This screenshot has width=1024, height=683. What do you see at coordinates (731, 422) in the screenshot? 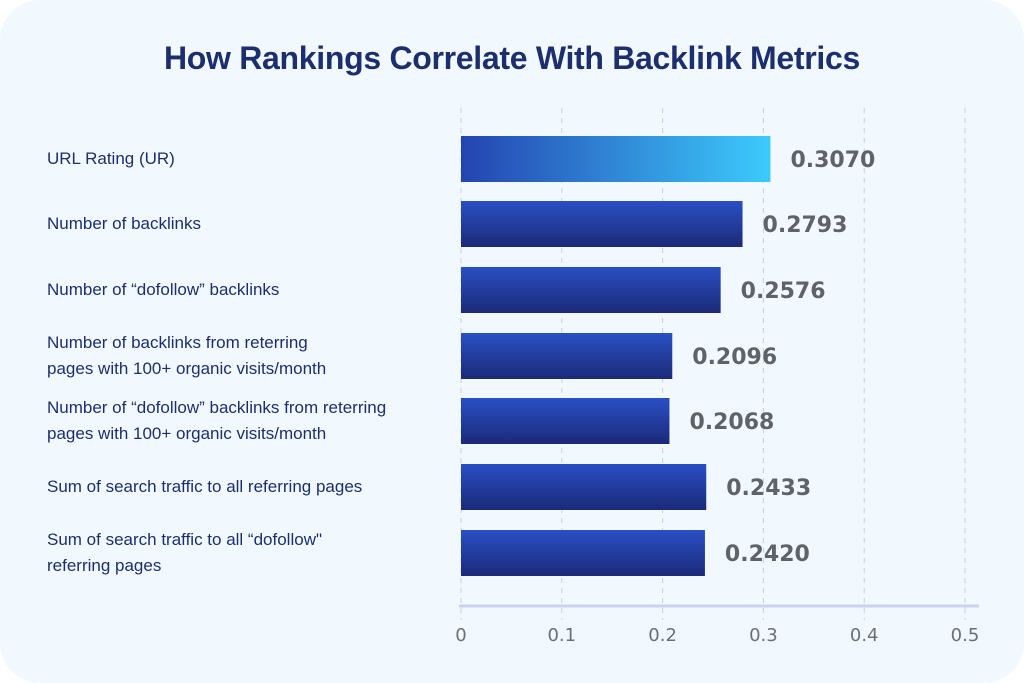
I see `bar-value-label: 0.2068` at bounding box center [731, 422].